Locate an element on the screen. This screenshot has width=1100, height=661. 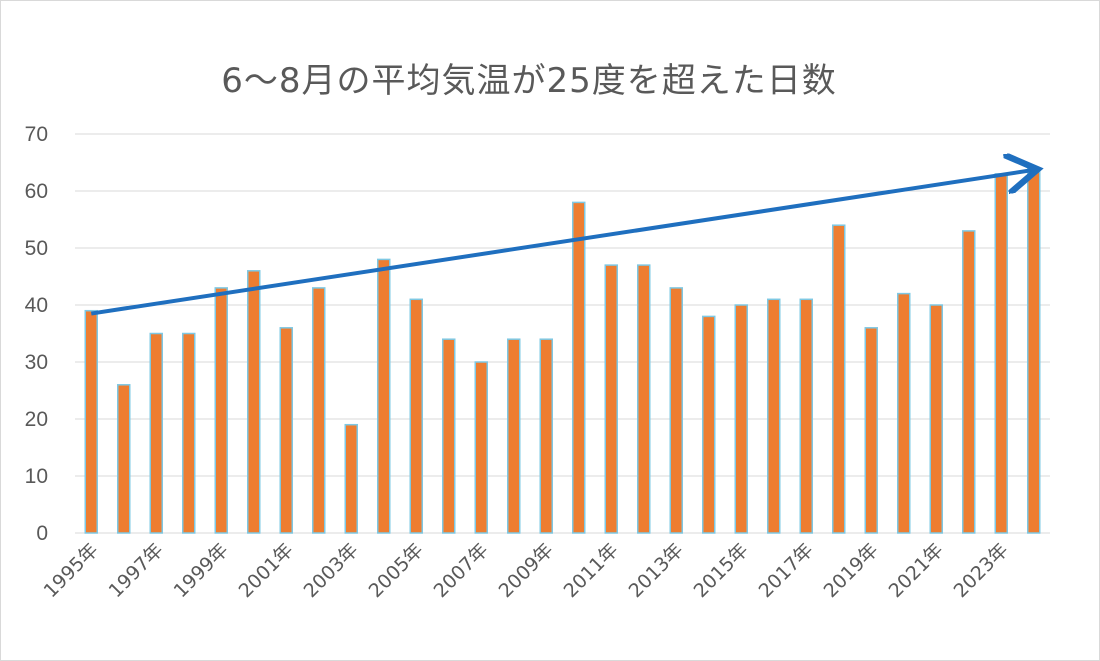
bar-2001年 is located at coordinates (286, 430).